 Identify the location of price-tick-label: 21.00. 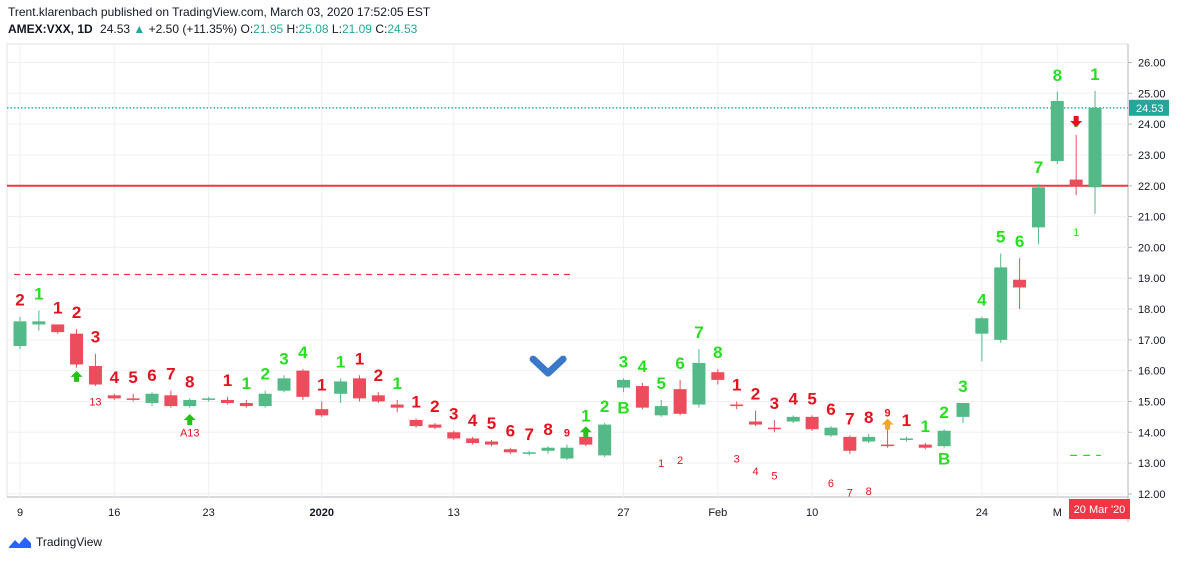
(1152, 218).